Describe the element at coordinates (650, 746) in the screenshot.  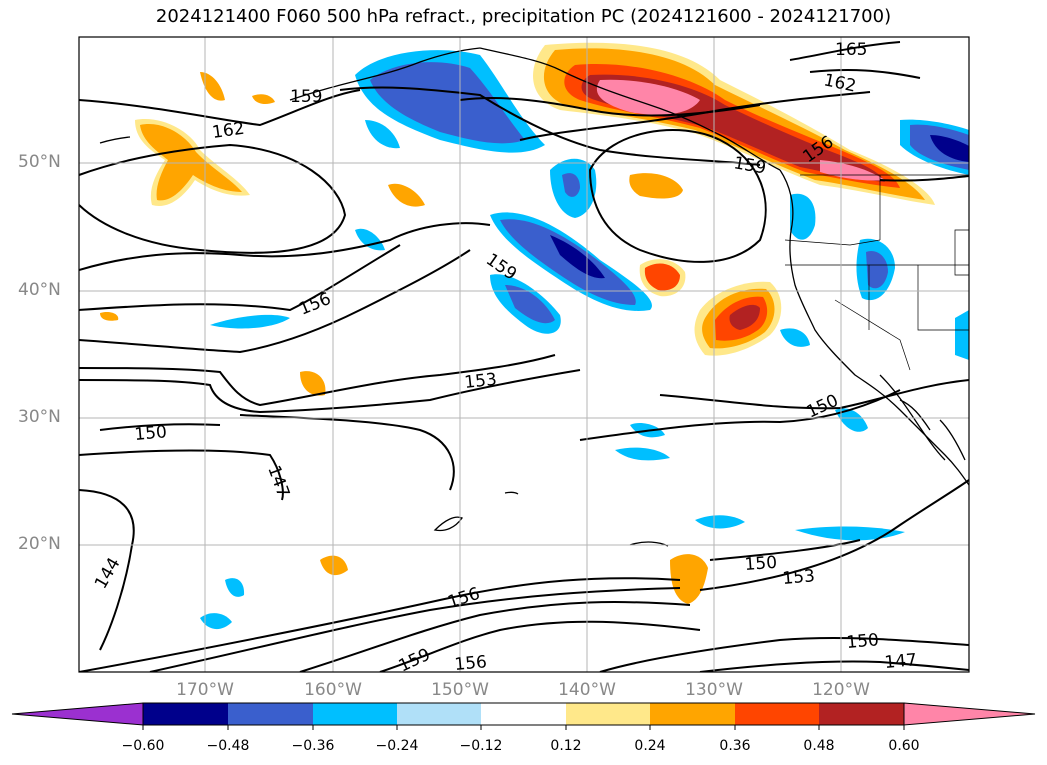
I see `colorbar-tick-label: 0.24` at that location.